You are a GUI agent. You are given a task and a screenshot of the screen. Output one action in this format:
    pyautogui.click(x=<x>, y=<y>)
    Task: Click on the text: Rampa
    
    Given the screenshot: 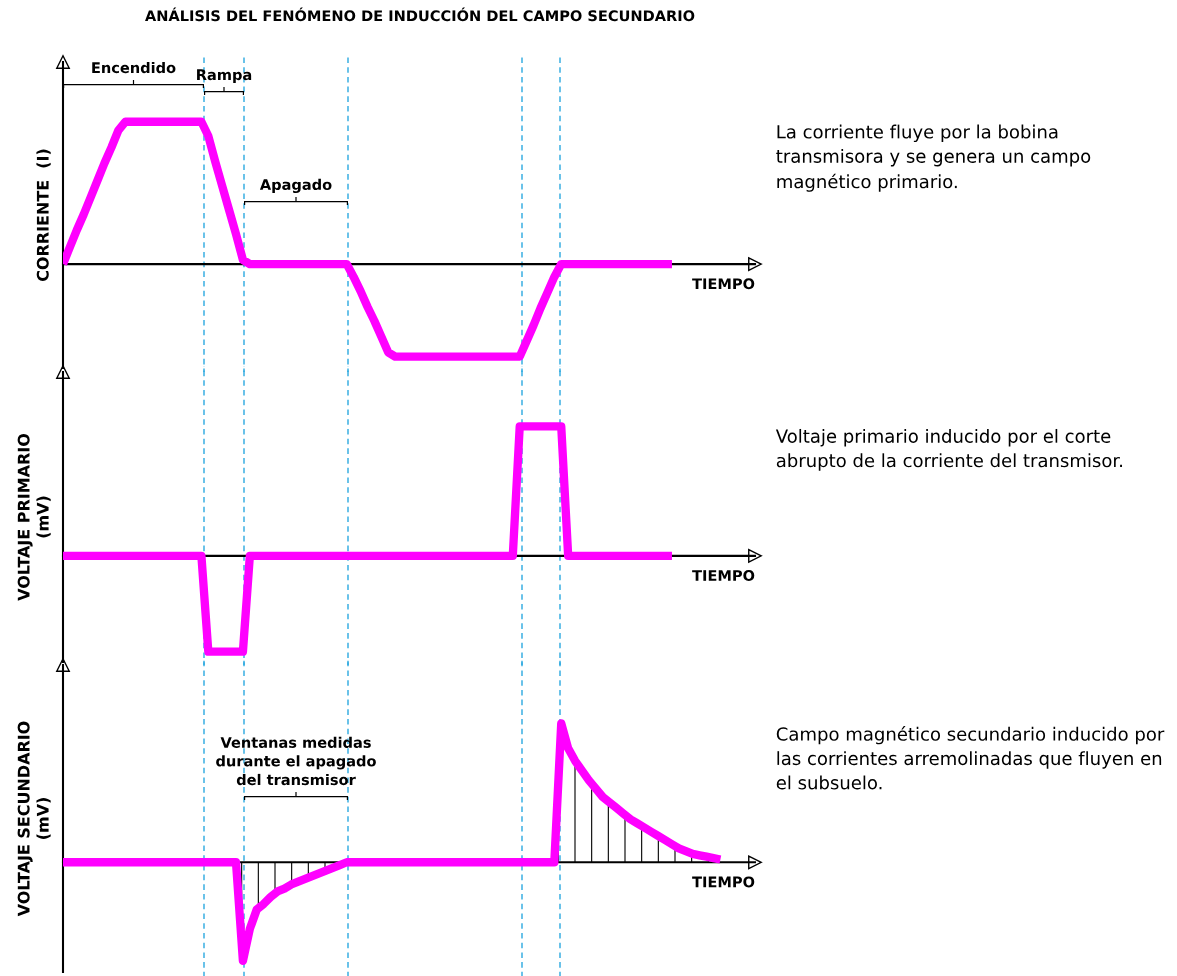 What is the action you would take?
    pyautogui.click(x=224, y=76)
    